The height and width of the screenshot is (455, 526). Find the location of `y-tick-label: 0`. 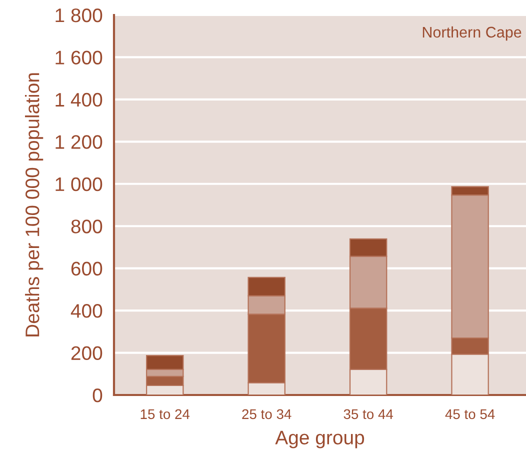

y-tick-label: 0 is located at coordinates (97, 395).